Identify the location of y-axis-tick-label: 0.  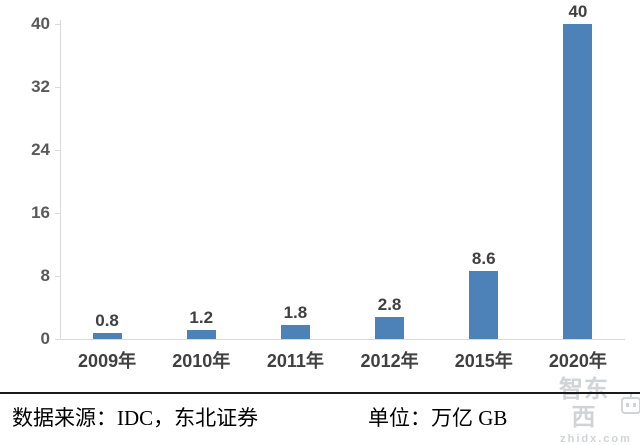
(45, 338).